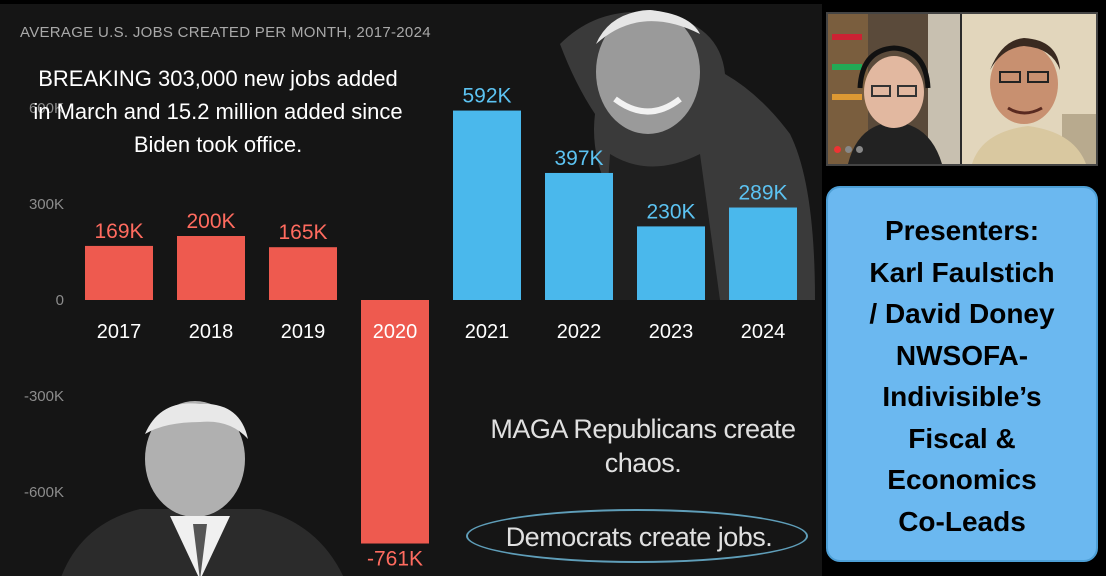  Describe the element at coordinates (211, 332) in the screenshot. I see `x-tick-label: 2018` at that location.